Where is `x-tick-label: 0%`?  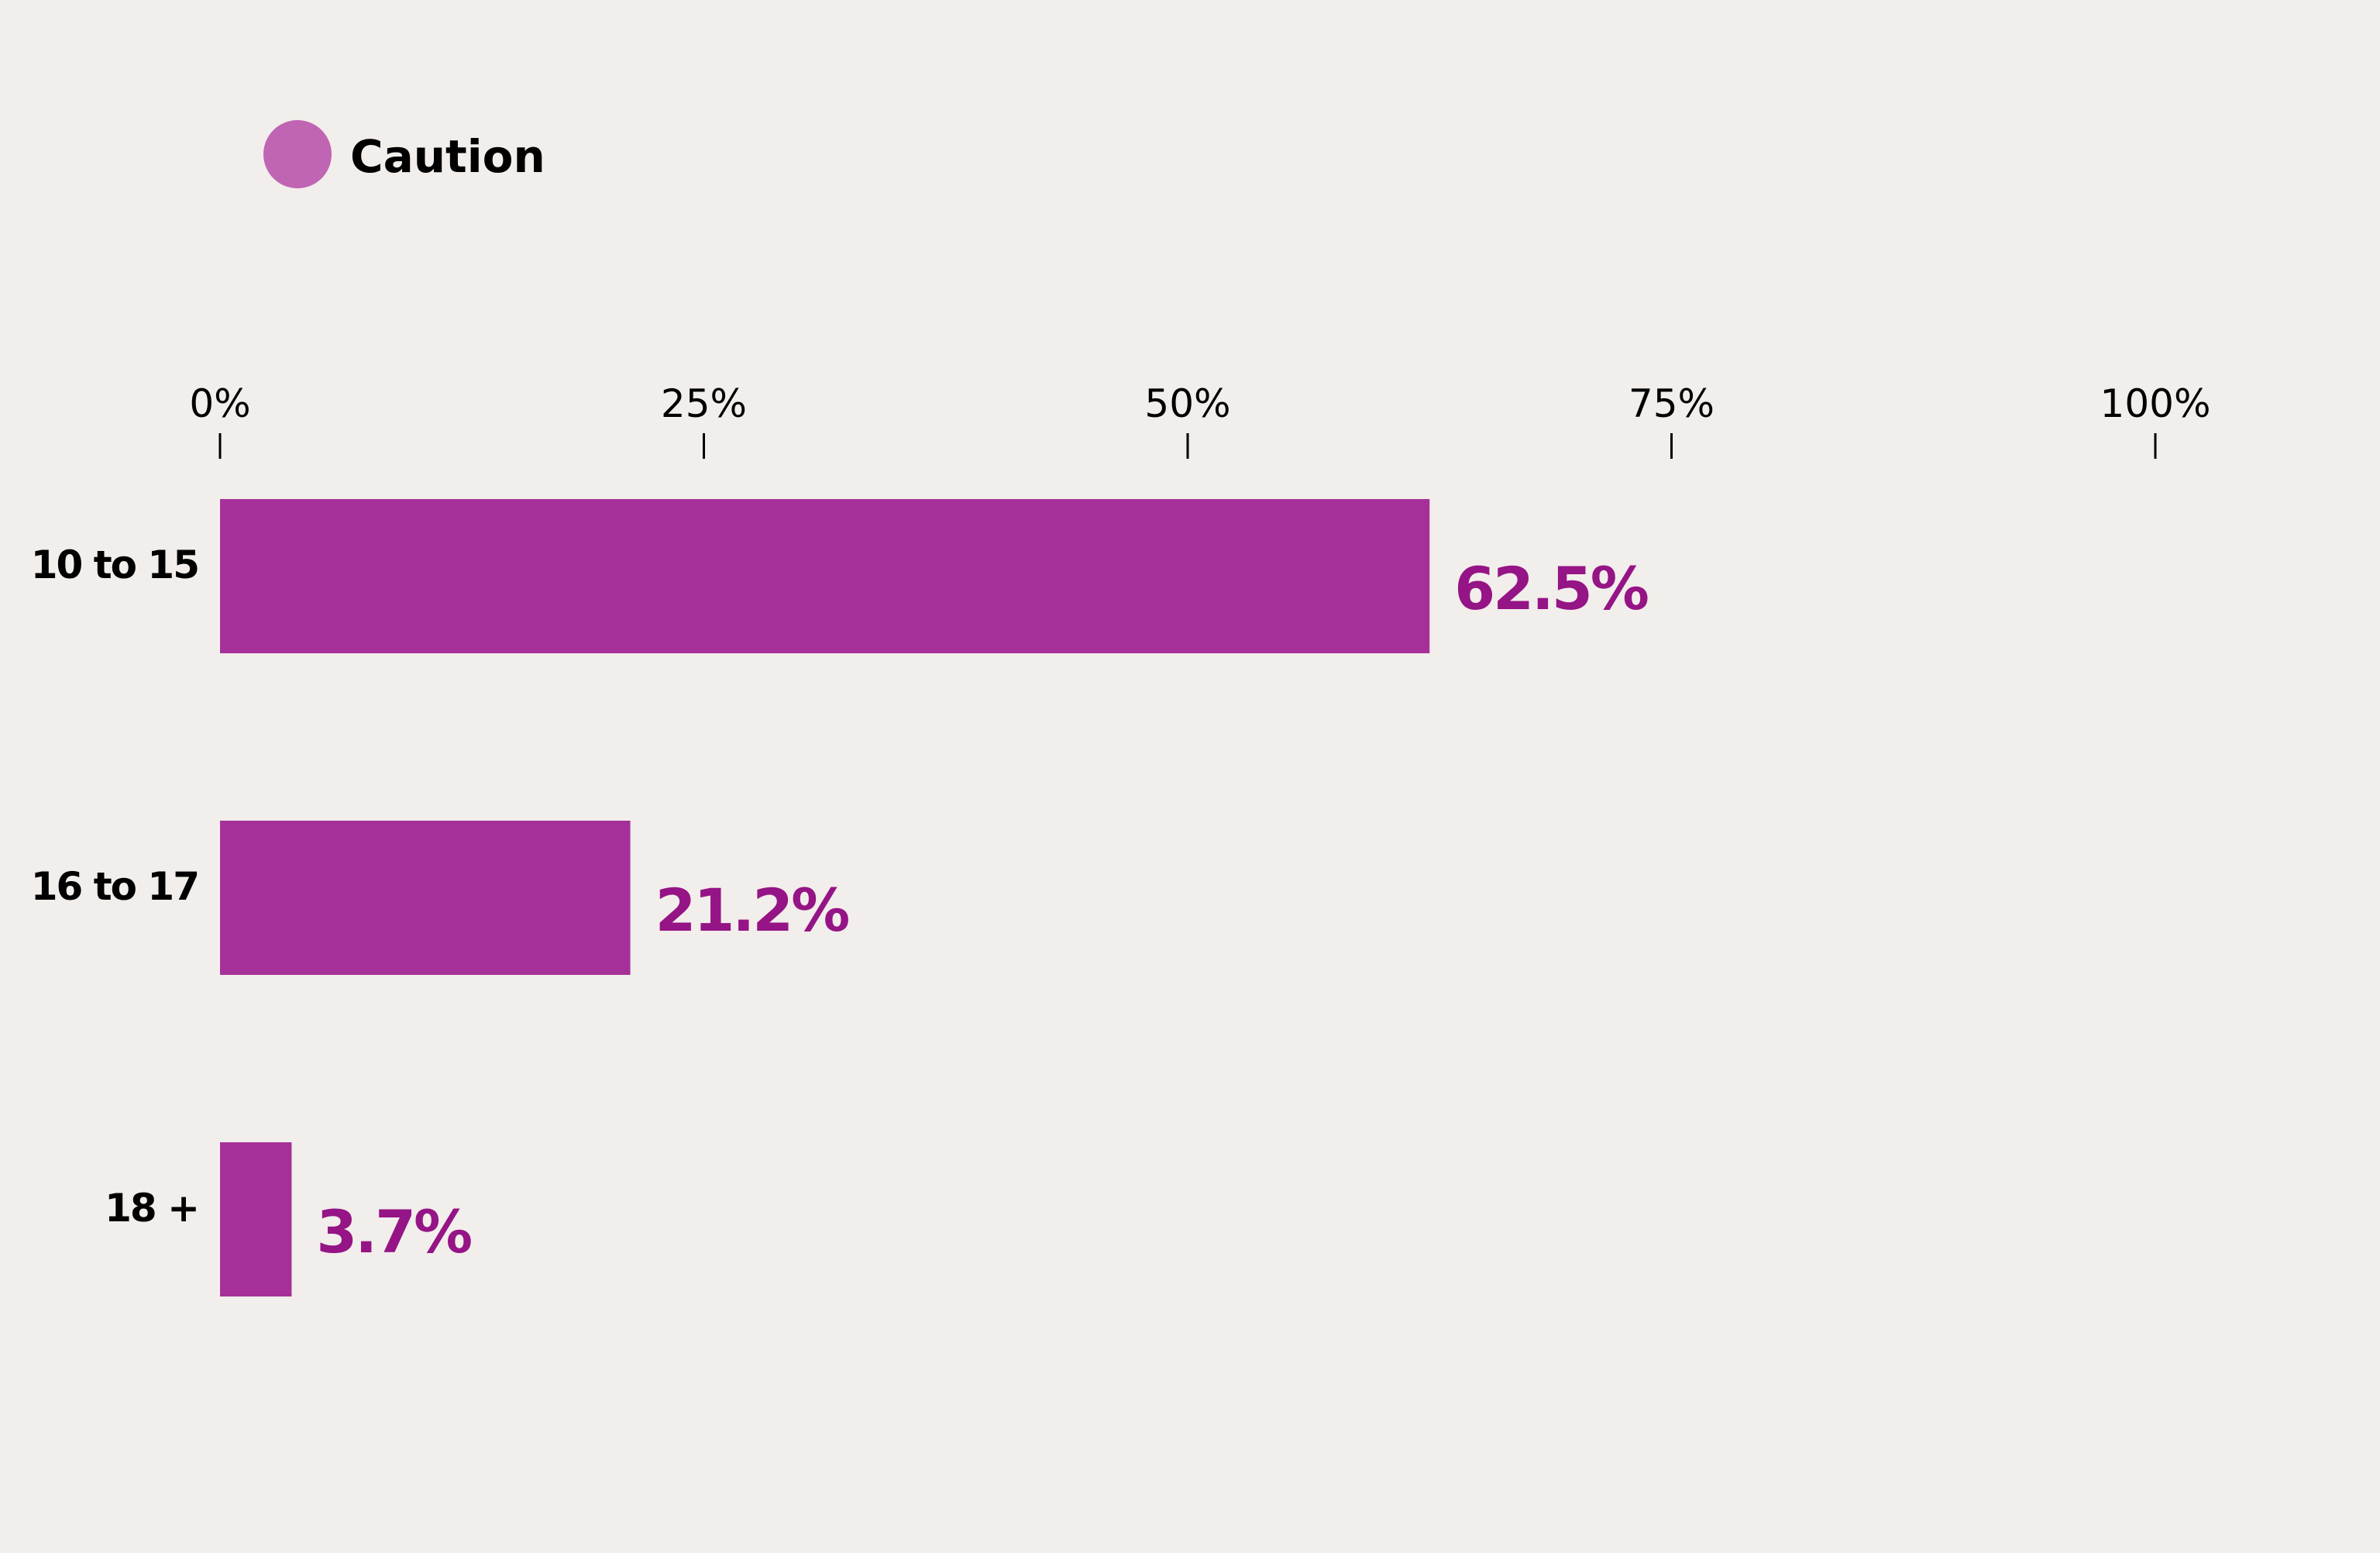
x-tick-label: 0% is located at coordinates (220, 403).